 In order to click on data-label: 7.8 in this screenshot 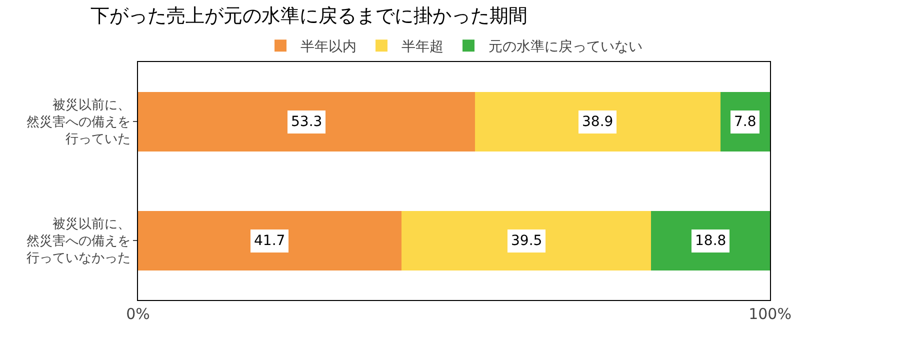, I will do `click(745, 122)`.